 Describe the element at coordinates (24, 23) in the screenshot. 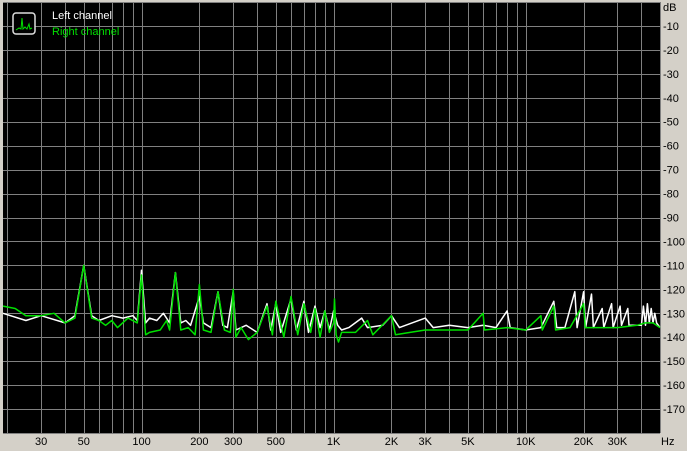

I see `legend-spectrum-icon` at that location.